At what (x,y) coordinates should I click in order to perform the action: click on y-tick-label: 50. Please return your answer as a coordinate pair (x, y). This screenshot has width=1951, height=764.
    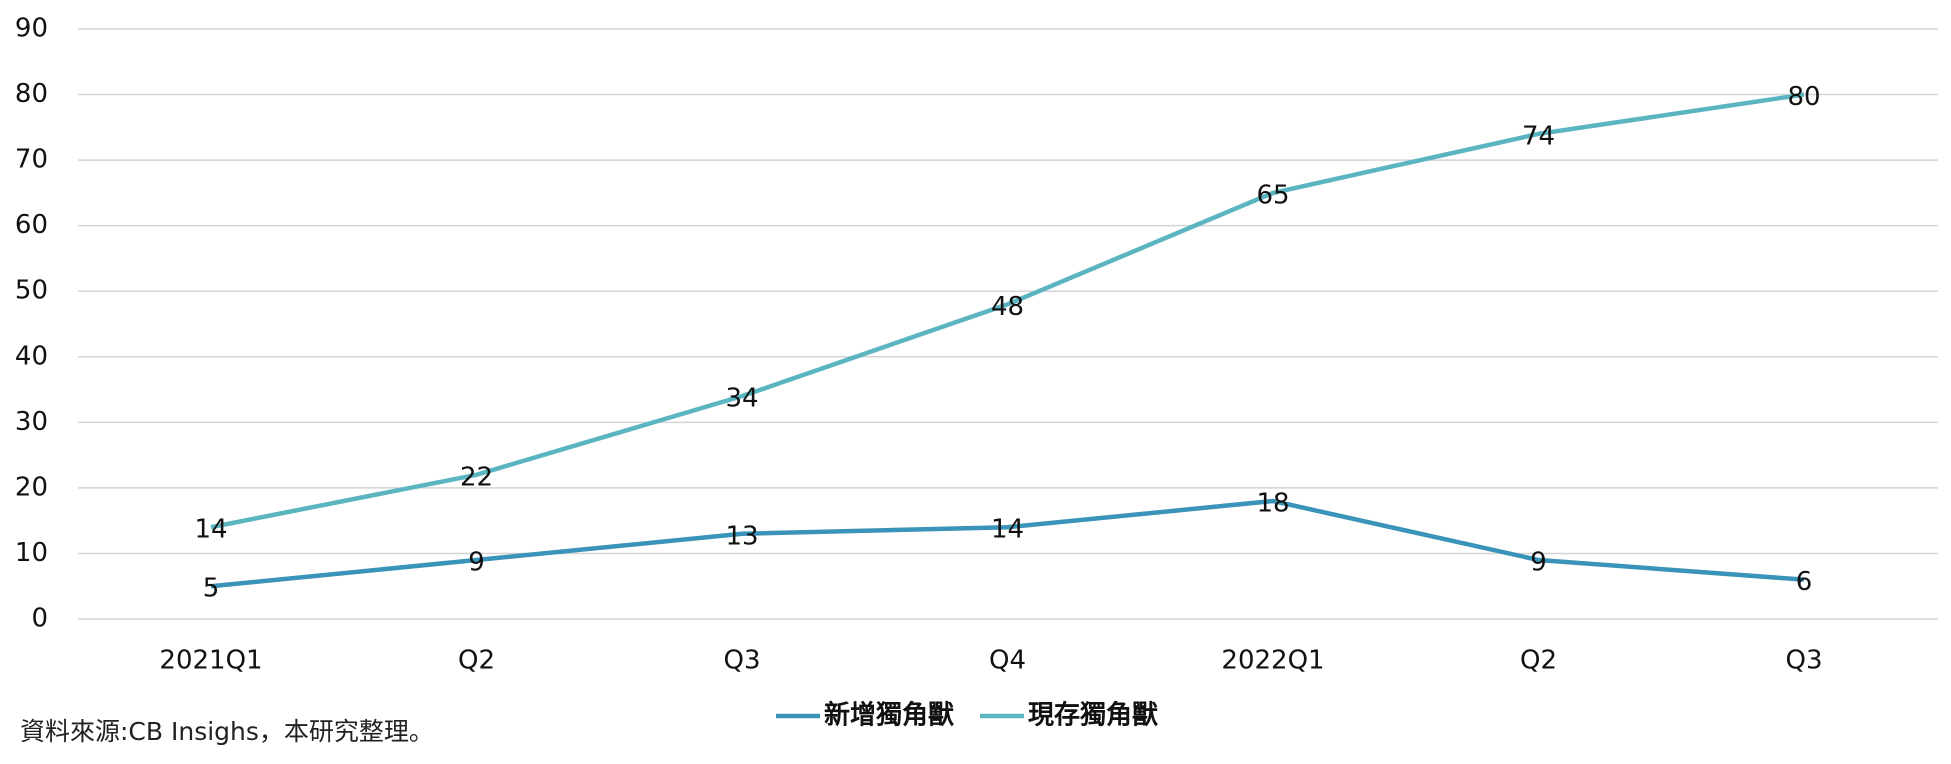
    Looking at the image, I should click on (31, 291).